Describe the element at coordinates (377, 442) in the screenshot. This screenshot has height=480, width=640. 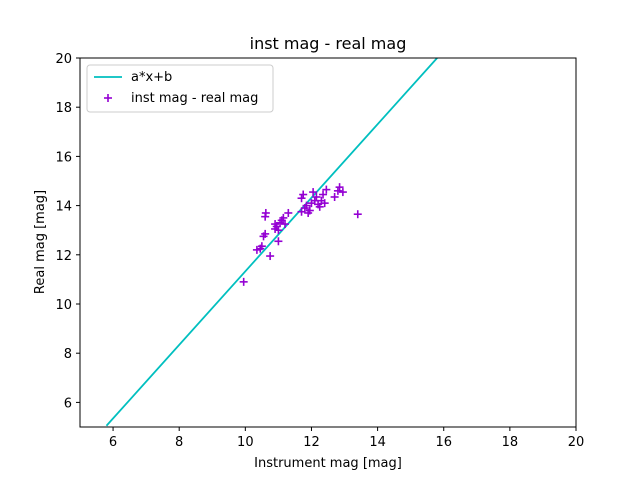
I see `x-tick-label: 14` at that location.